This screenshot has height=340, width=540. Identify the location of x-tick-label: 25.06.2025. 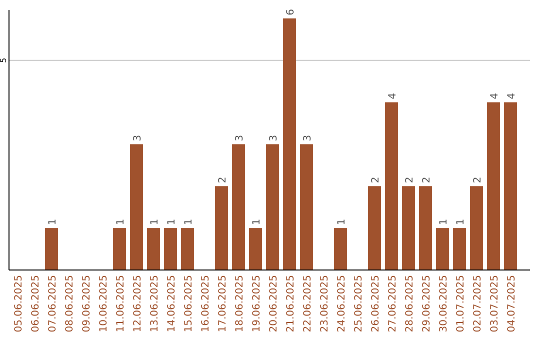
(359, 303).